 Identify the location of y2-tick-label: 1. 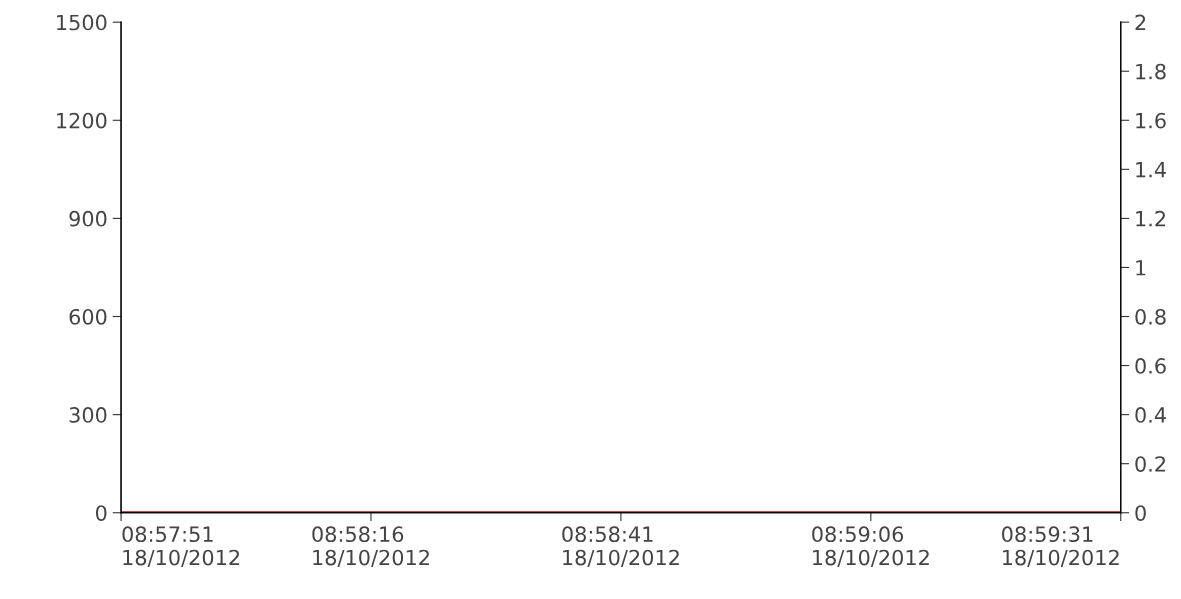
(1141, 268).